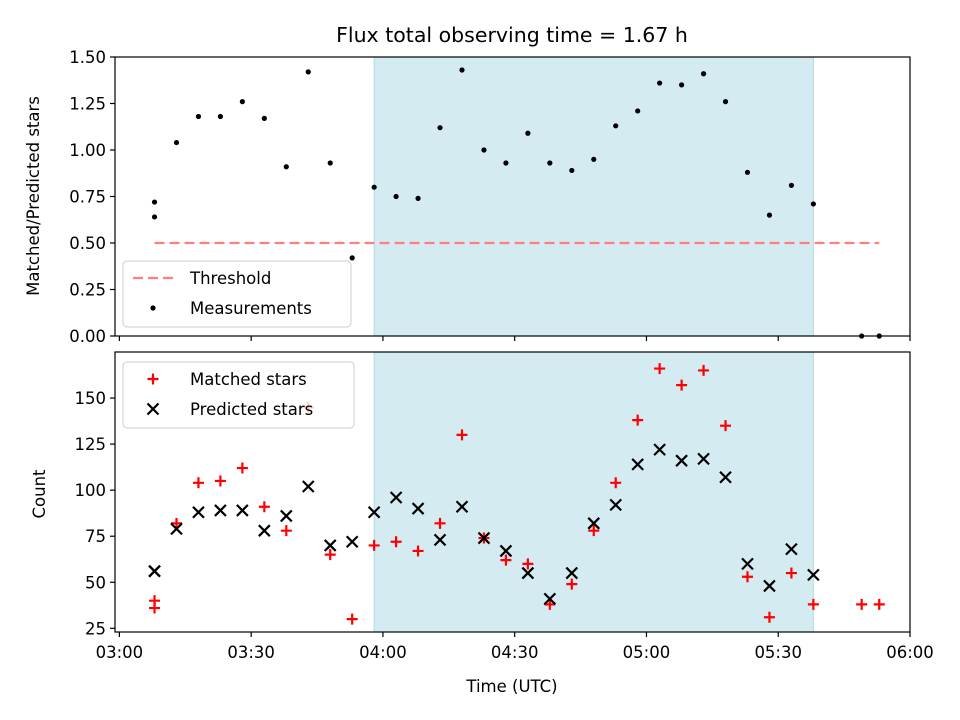 Image resolution: width=960 pixels, height=720 pixels. Describe the element at coordinates (515, 652) in the screenshot. I see `x-tick-label: 04:30` at that location.